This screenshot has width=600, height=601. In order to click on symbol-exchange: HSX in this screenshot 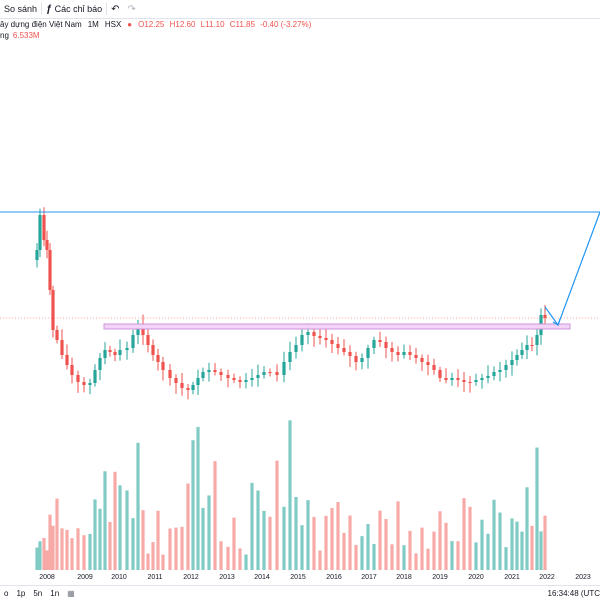, I will do `click(113, 24)`.